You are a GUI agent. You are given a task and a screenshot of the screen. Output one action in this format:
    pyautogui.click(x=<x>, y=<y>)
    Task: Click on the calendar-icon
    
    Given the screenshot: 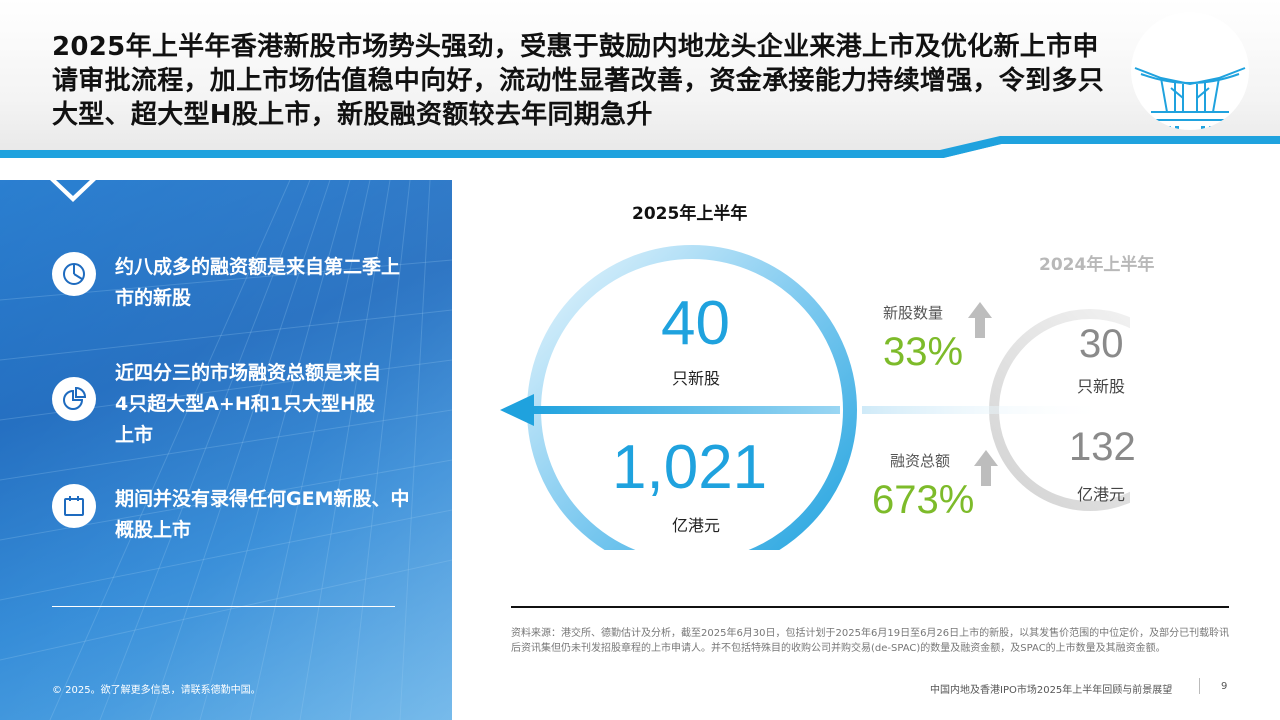 What is the action you would take?
    pyautogui.click(x=74, y=506)
    